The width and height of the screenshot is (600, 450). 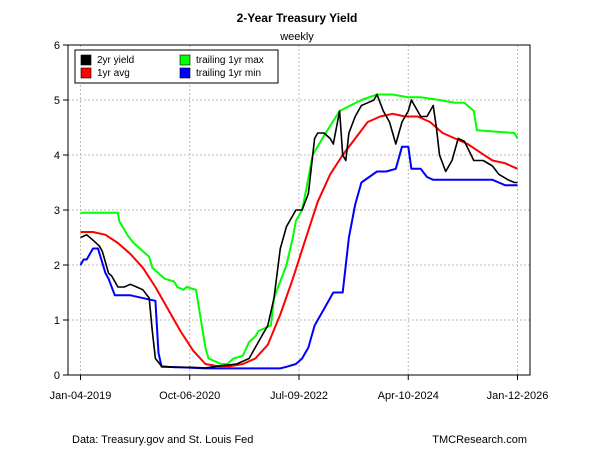 What do you see at coordinates (479, 440) in the screenshot?
I see `footer-credit: TMCResearch.com` at bounding box center [479, 440].